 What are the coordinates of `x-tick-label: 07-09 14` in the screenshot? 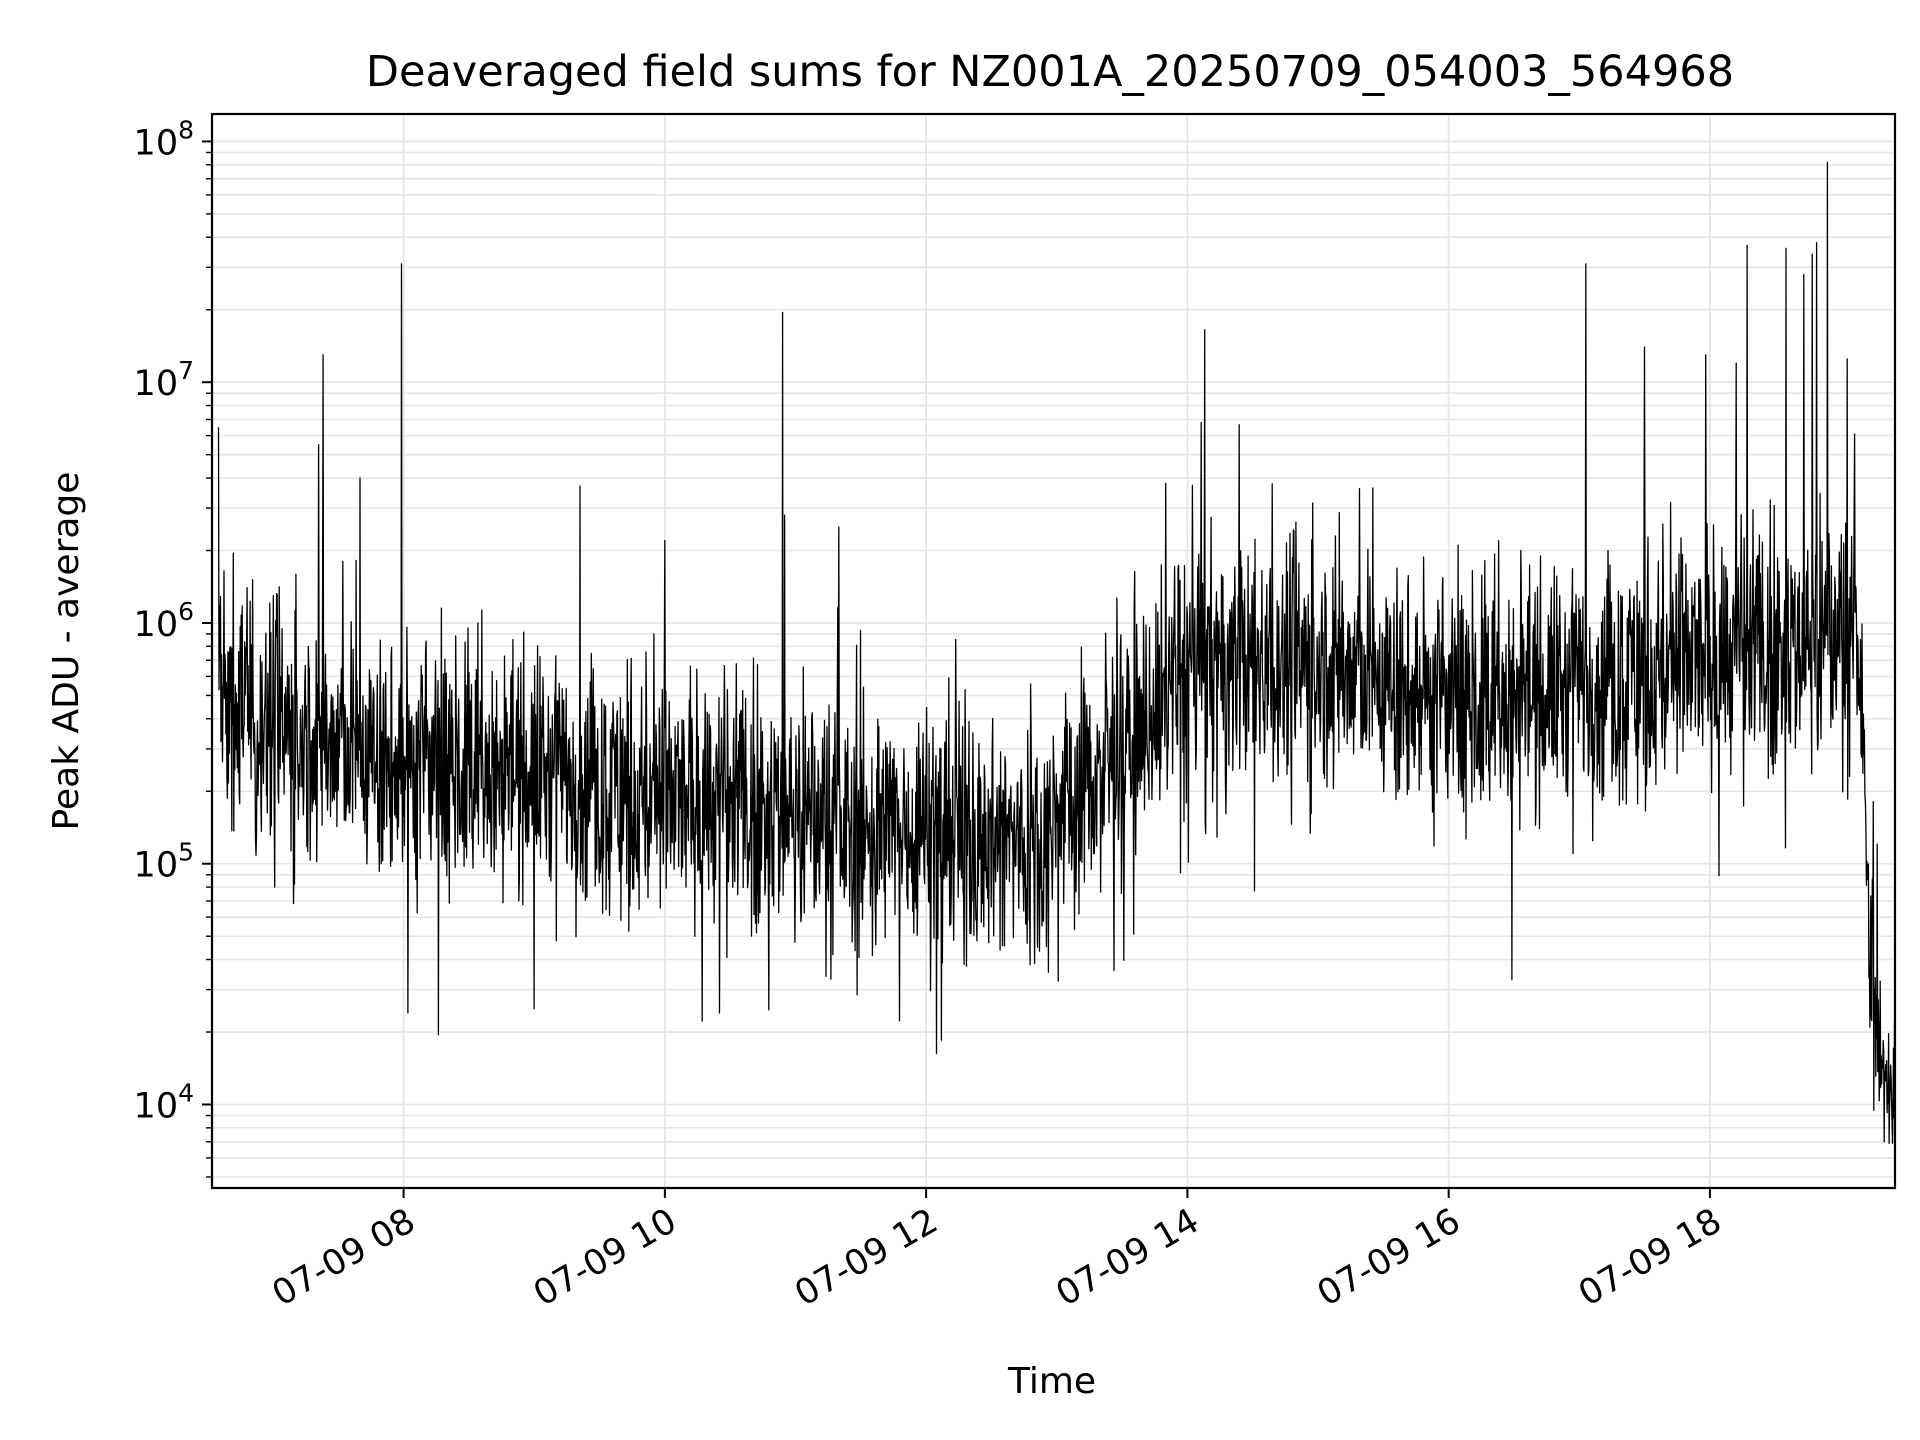 It's located at (1128, 1257).